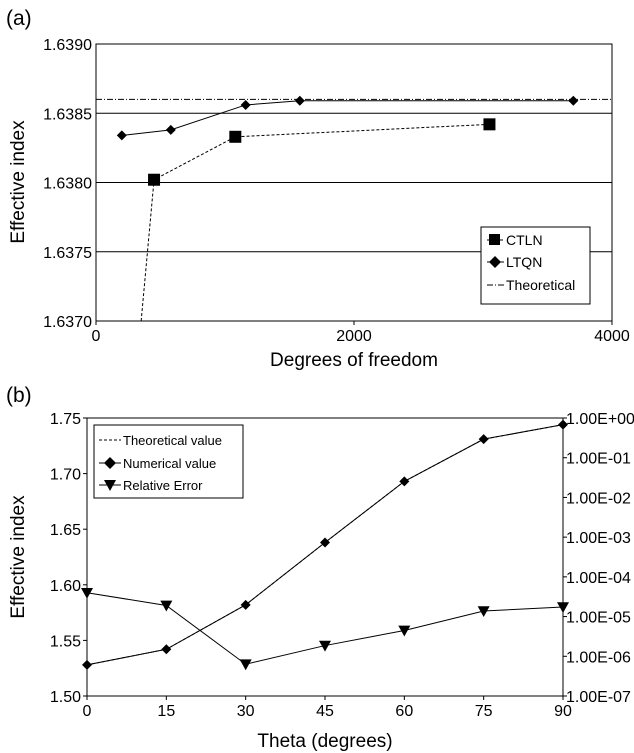 The height and width of the screenshot is (753, 634). Describe the element at coordinates (598, 498) in the screenshot. I see `panel-b-right-y-tick-label: 1.00E-02` at that location.